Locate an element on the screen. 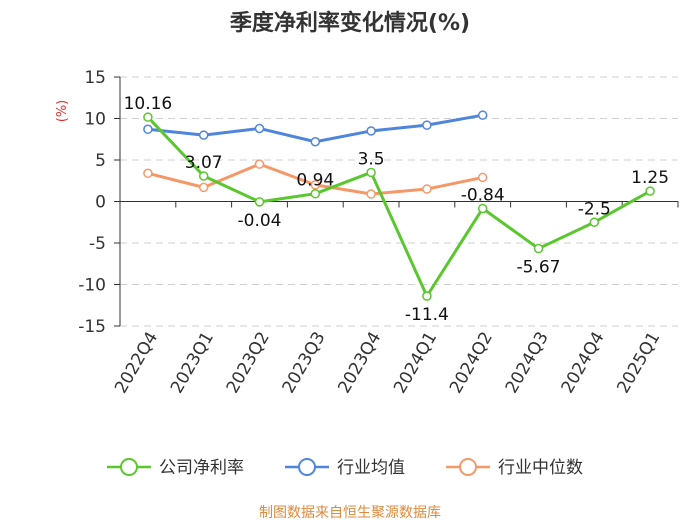 The image size is (700, 525). y-tick-label: 0 is located at coordinates (100, 203).